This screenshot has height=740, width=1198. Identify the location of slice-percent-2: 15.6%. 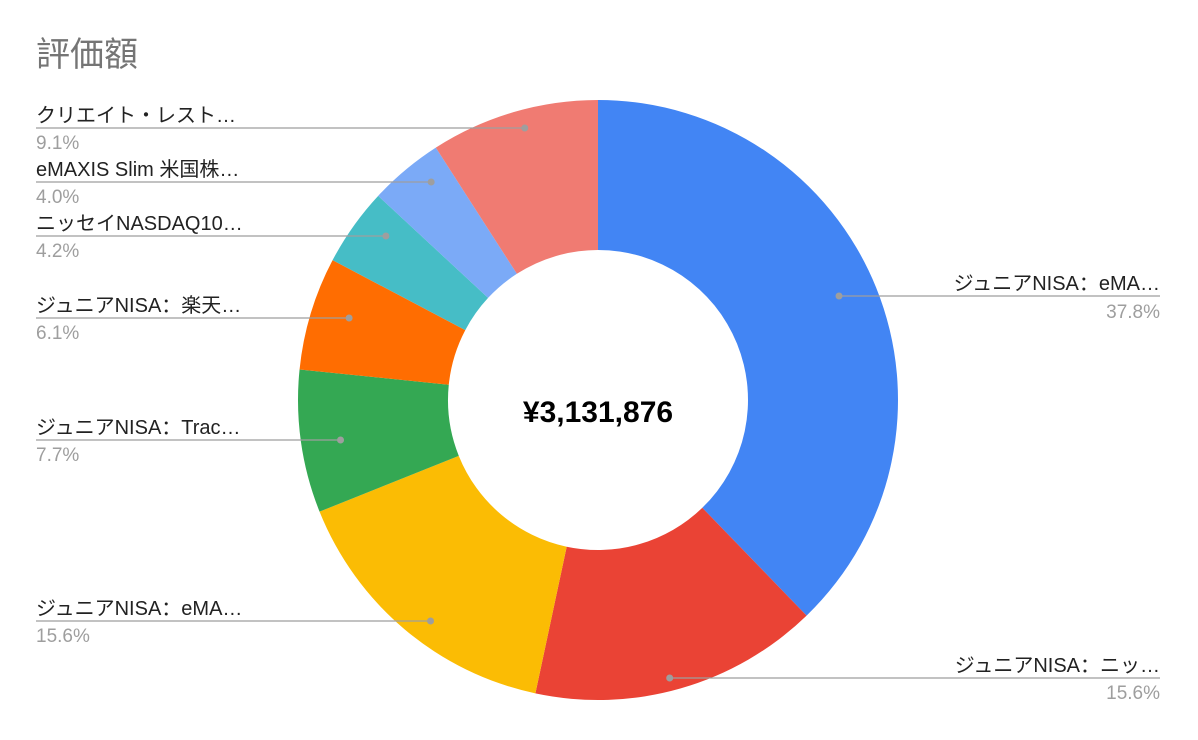
(1133, 693).